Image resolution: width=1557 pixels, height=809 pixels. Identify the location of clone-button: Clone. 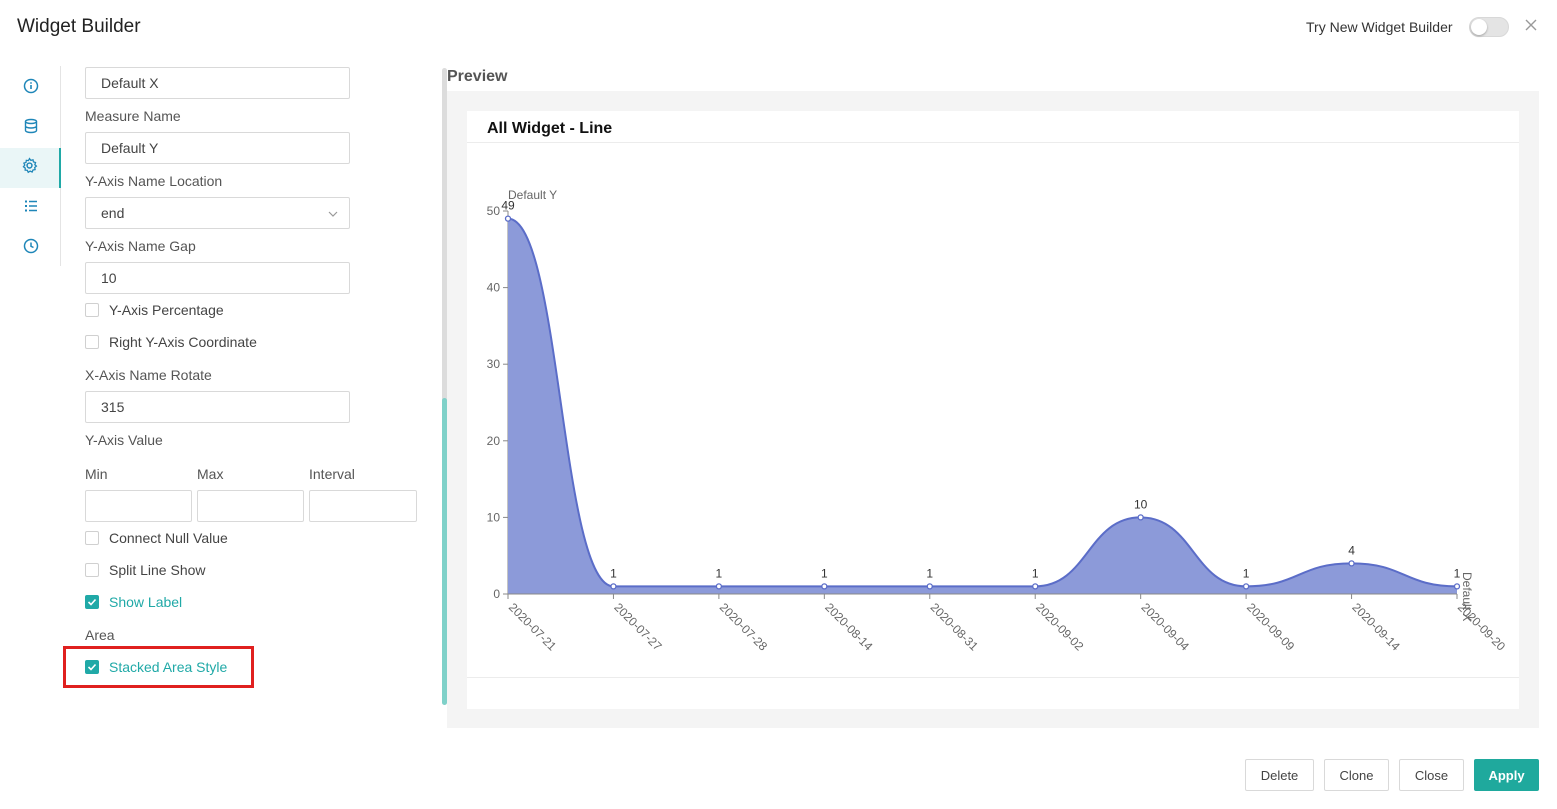
(1356, 775).